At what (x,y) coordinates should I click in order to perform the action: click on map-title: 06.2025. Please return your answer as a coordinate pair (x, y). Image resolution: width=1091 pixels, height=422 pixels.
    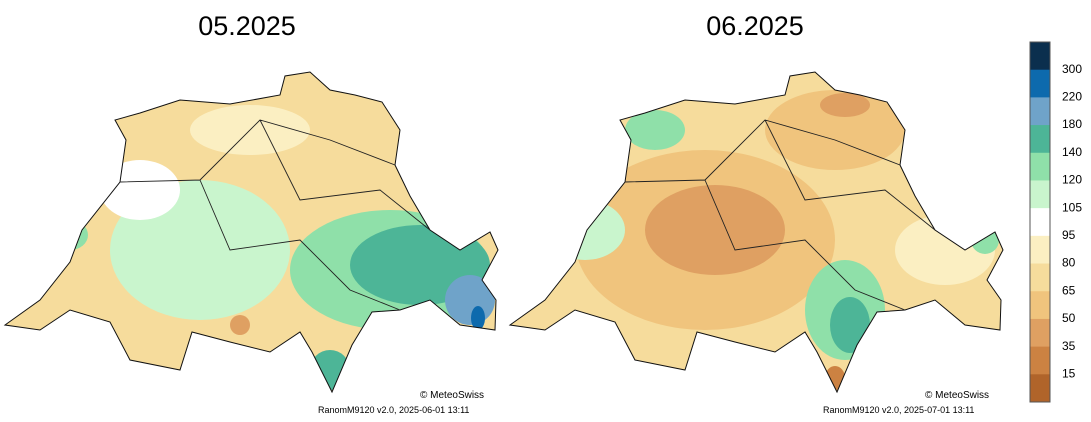
    Looking at the image, I should click on (755, 26).